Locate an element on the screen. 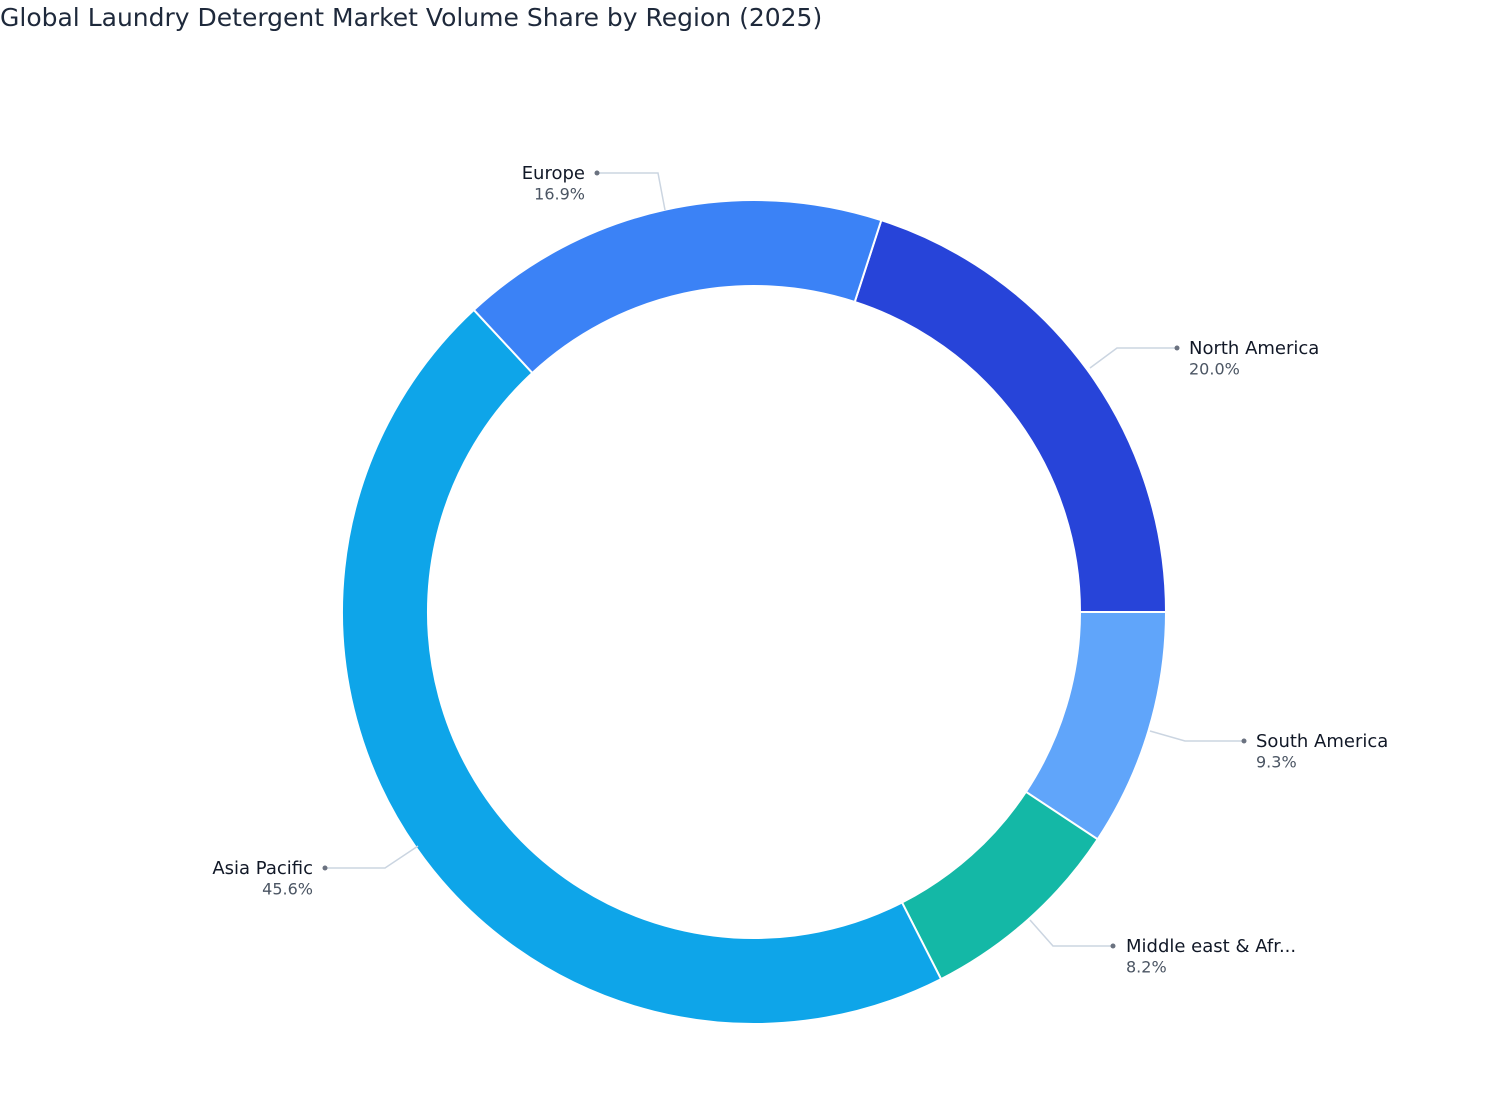 This screenshot has height=1120, width=1508. slice-value-label: 16.9% is located at coordinates (559, 194).